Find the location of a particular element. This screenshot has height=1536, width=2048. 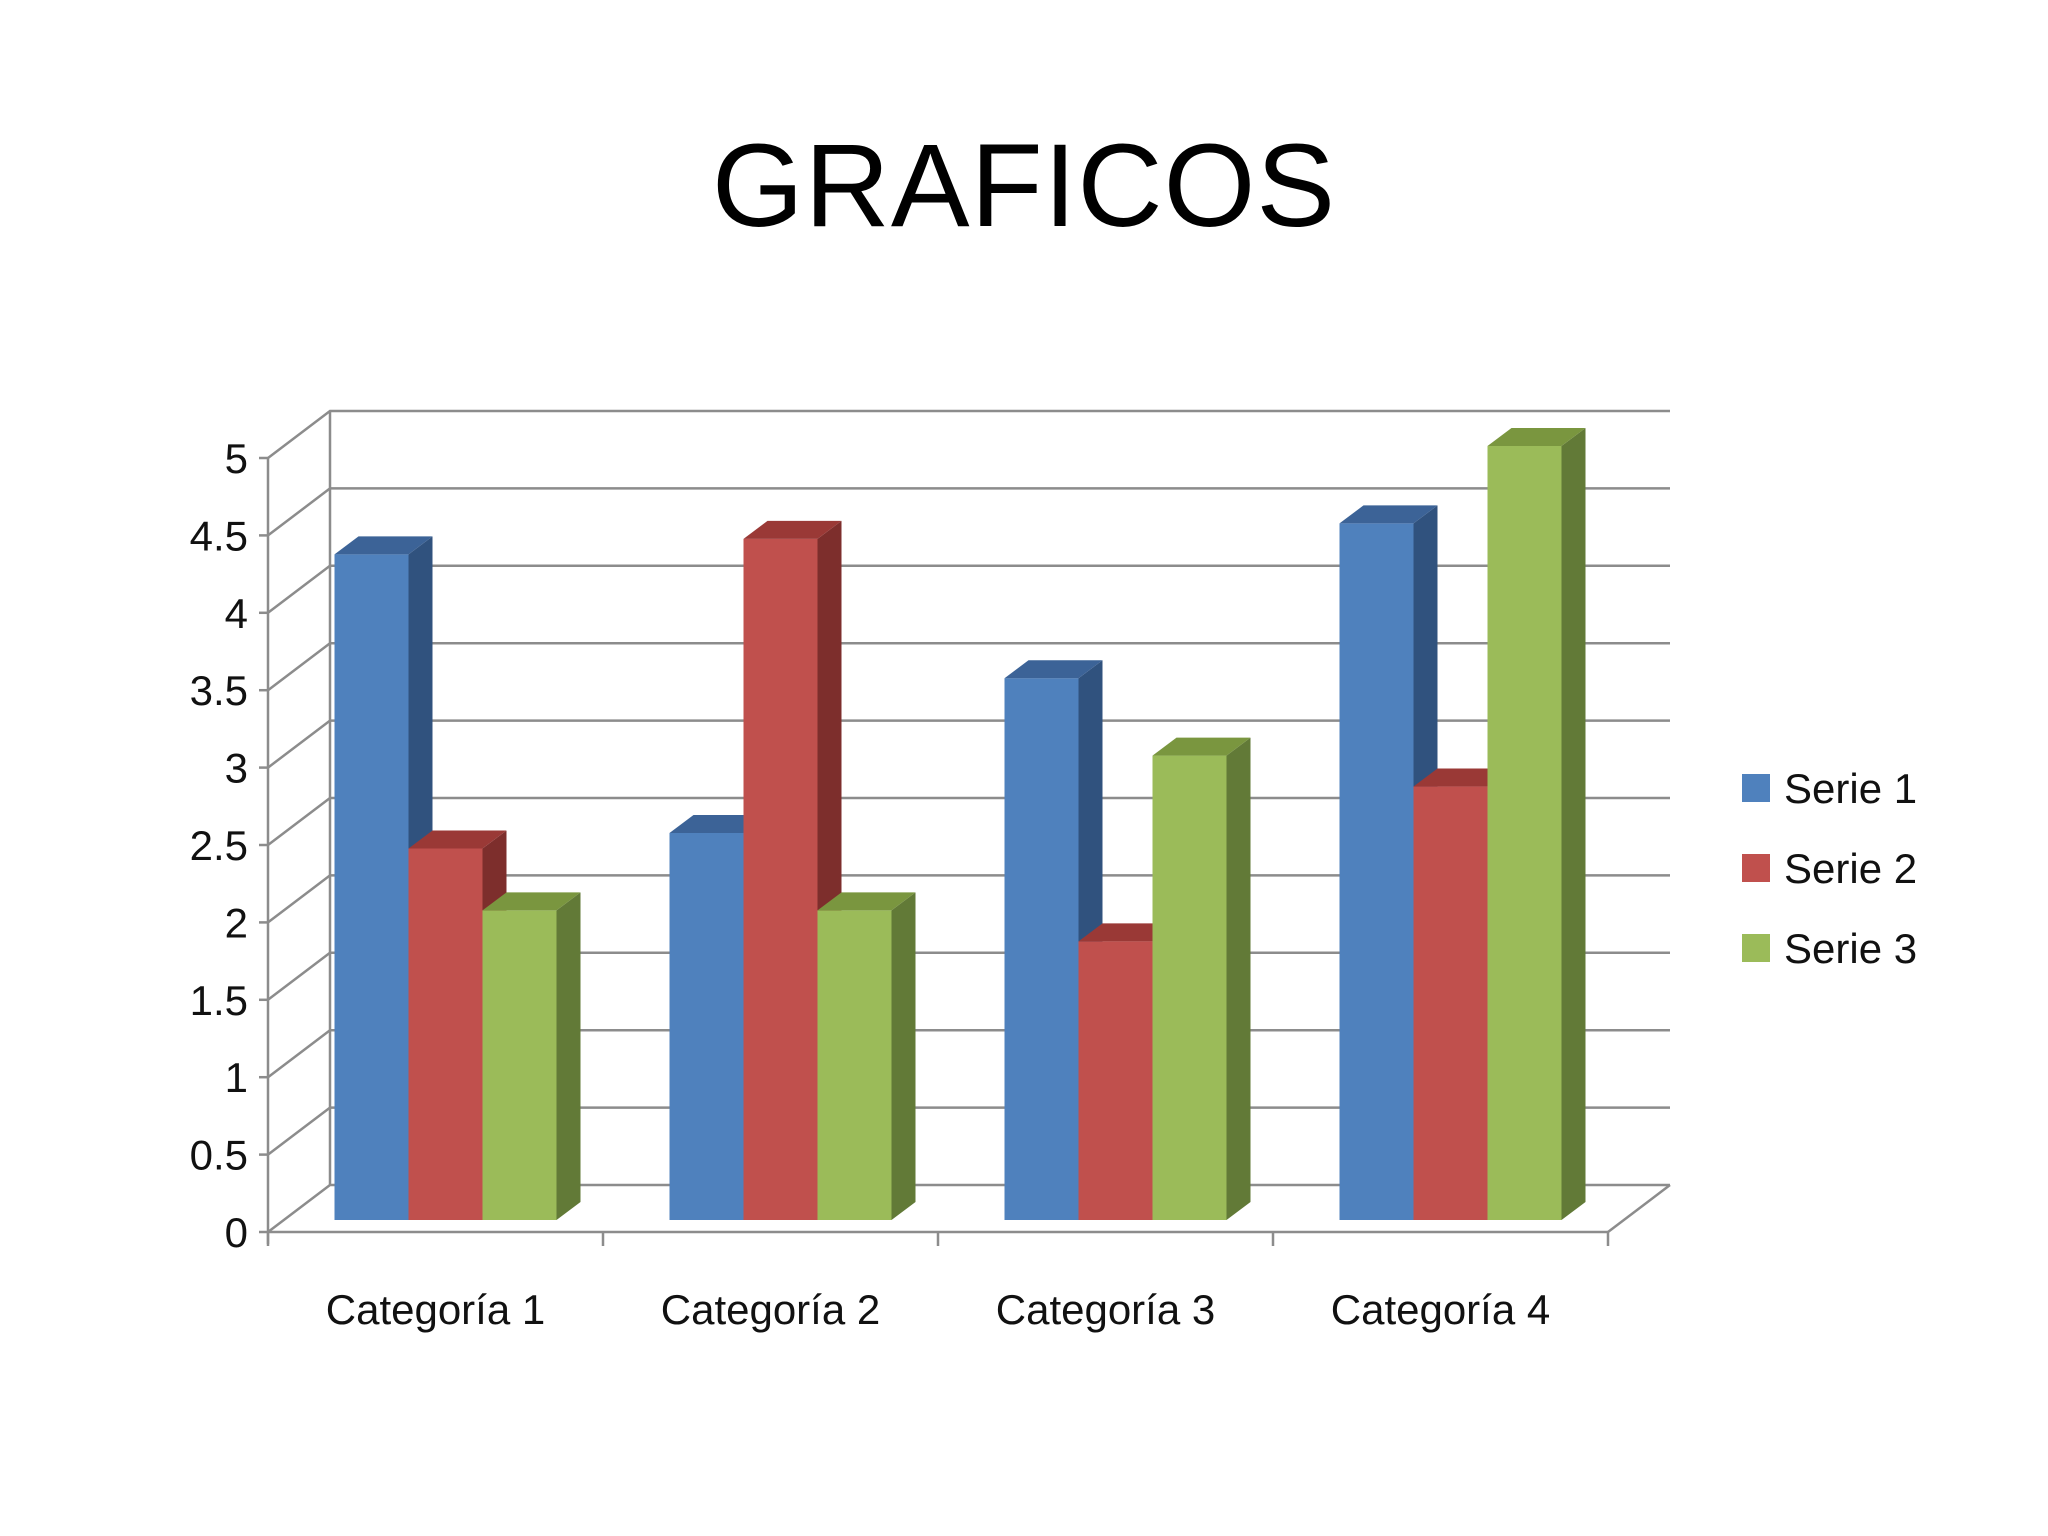

y-tick-label: 4.5 is located at coordinates (219, 535).